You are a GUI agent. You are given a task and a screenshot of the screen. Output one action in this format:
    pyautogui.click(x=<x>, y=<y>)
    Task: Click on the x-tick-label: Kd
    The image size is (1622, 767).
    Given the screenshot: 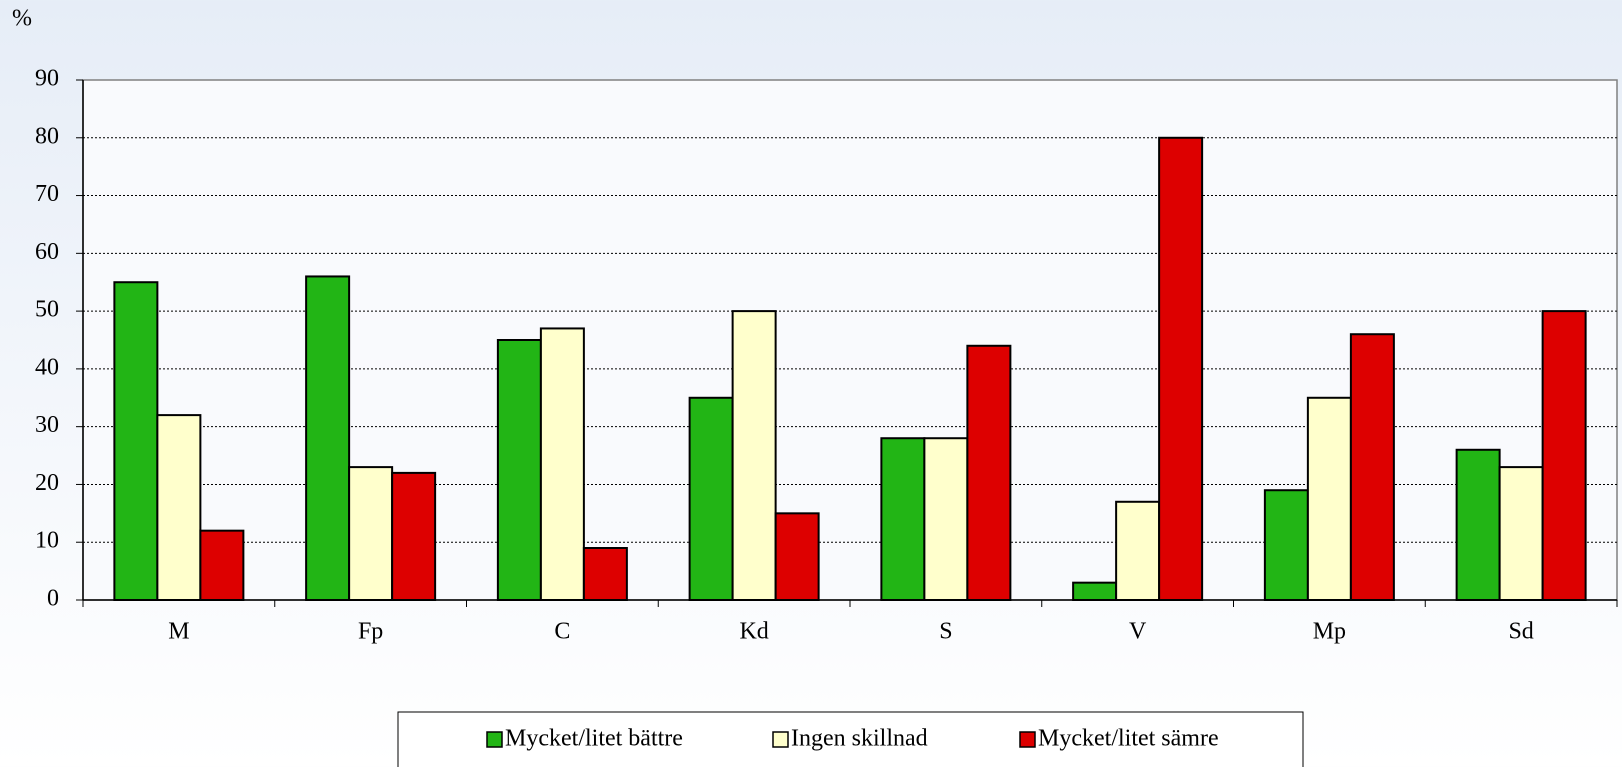 What is the action you would take?
    pyautogui.click(x=753, y=632)
    